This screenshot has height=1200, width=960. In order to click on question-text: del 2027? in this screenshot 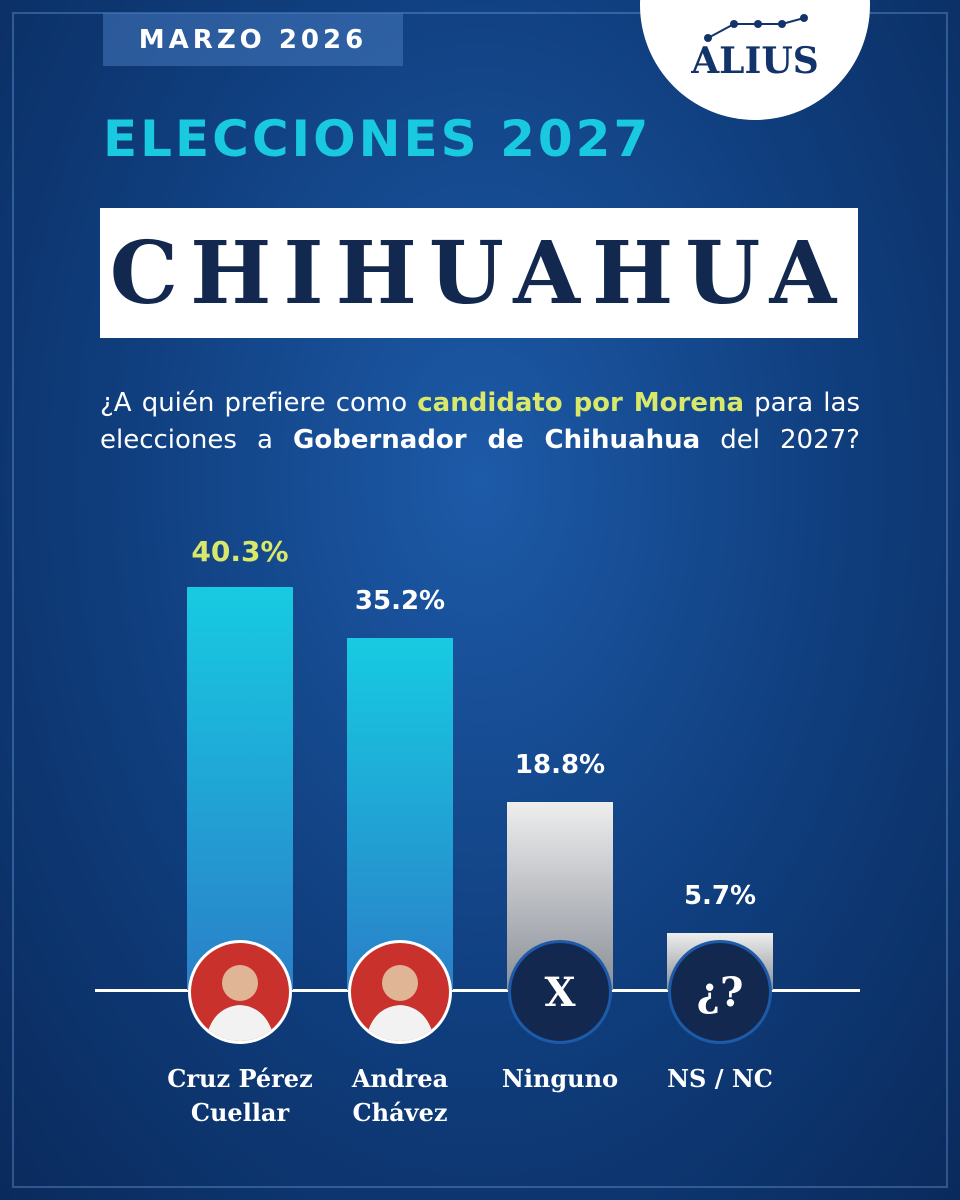, I will do `click(780, 440)`.